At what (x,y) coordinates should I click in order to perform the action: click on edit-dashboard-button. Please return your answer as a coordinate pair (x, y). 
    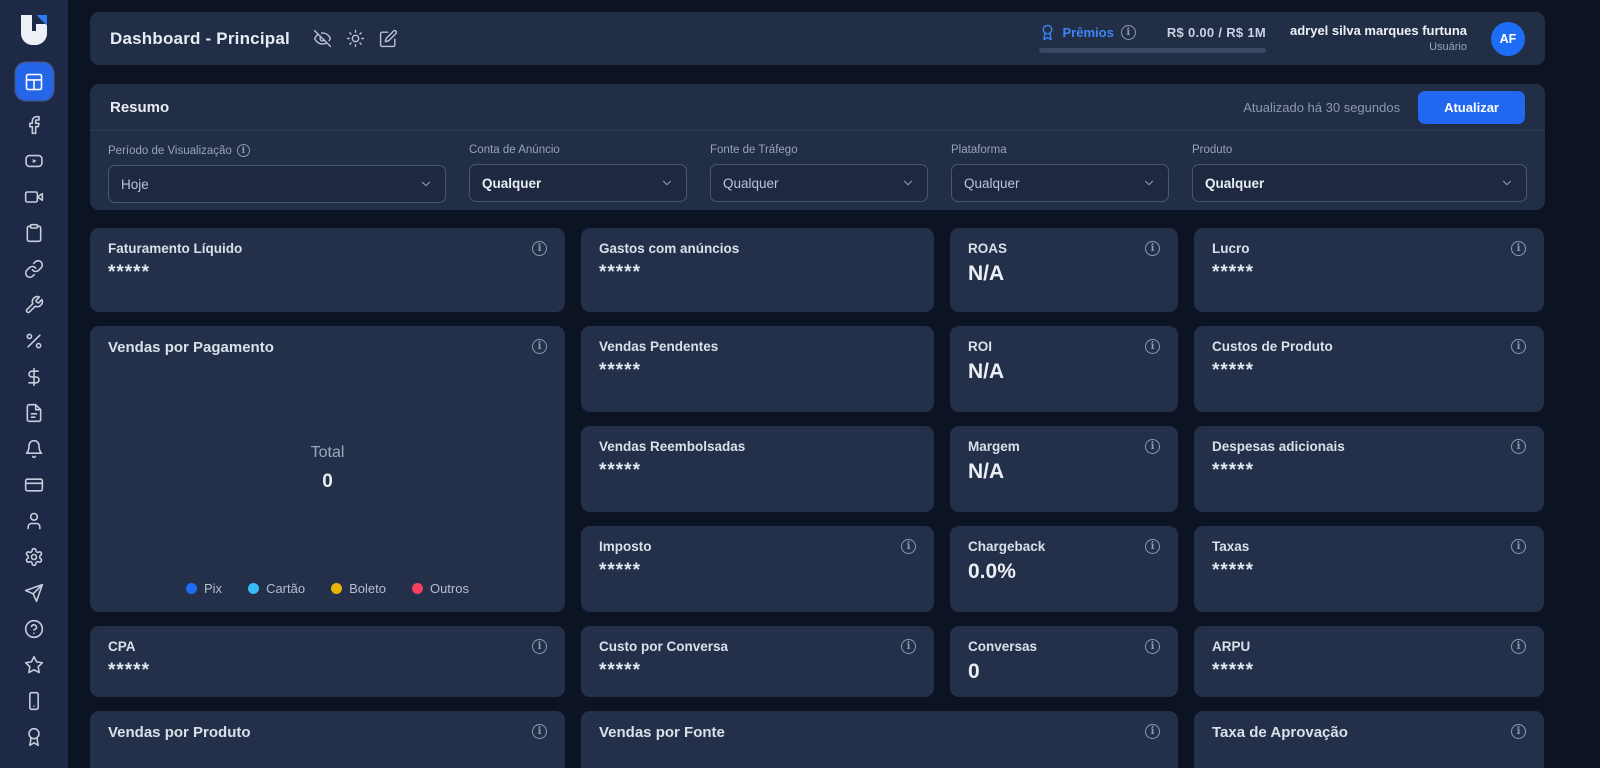
    Looking at the image, I should click on (388, 38).